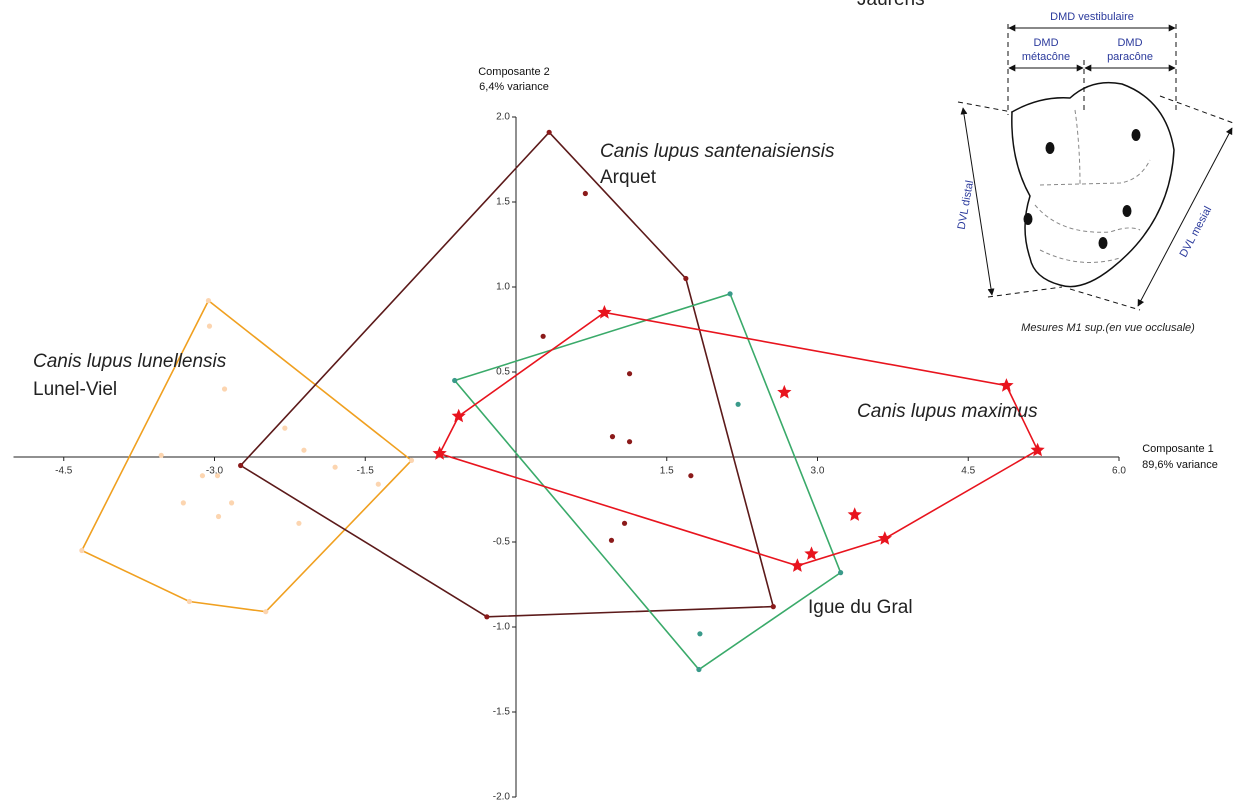  What do you see at coordinates (503, 117) in the screenshot?
I see `y-tick-label: 2.0` at bounding box center [503, 117].